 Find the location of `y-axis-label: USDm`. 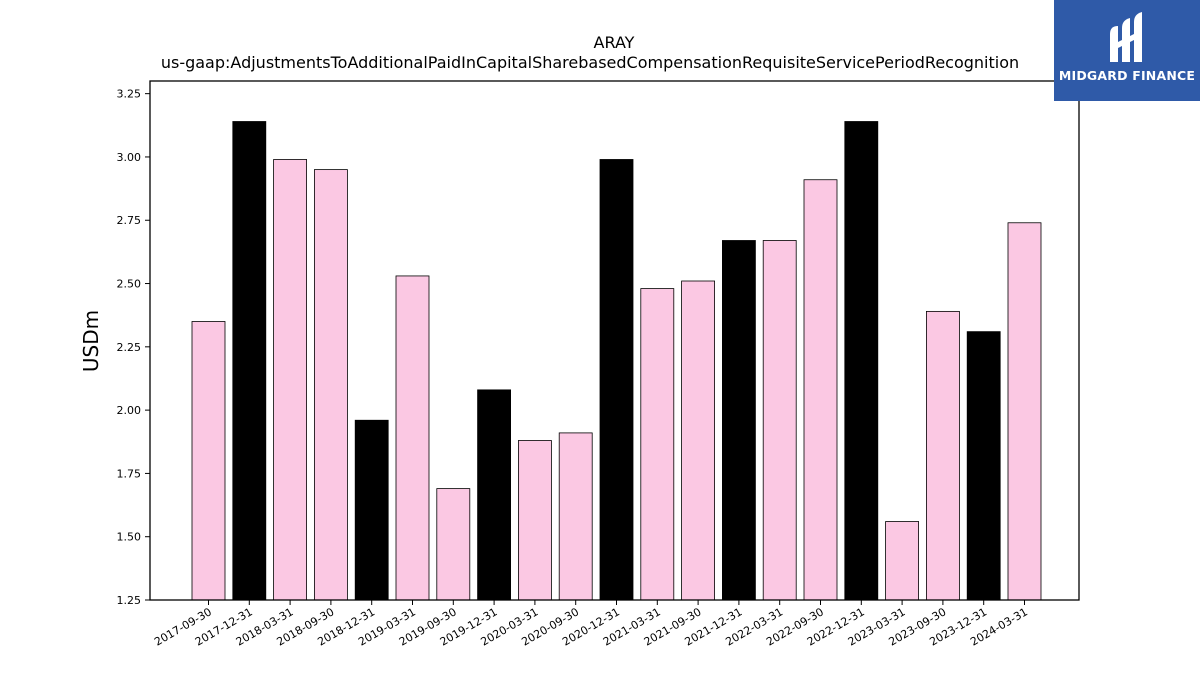

y-axis-label: USDm is located at coordinates (91, 341).